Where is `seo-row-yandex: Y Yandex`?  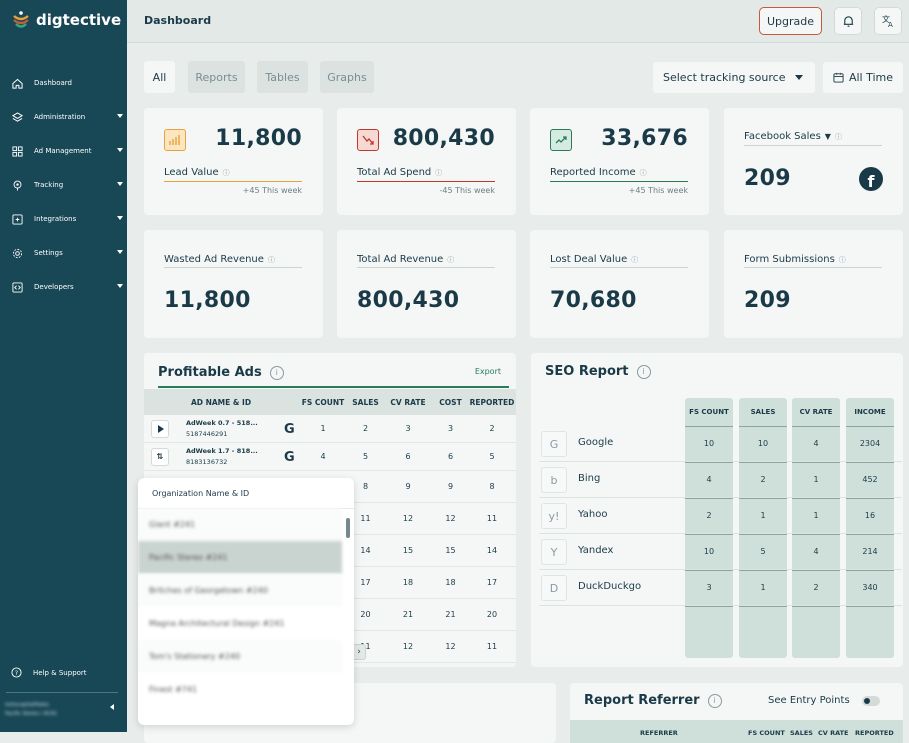
seo-row-yandex: Y Yandex is located at coordinates (720, 552).